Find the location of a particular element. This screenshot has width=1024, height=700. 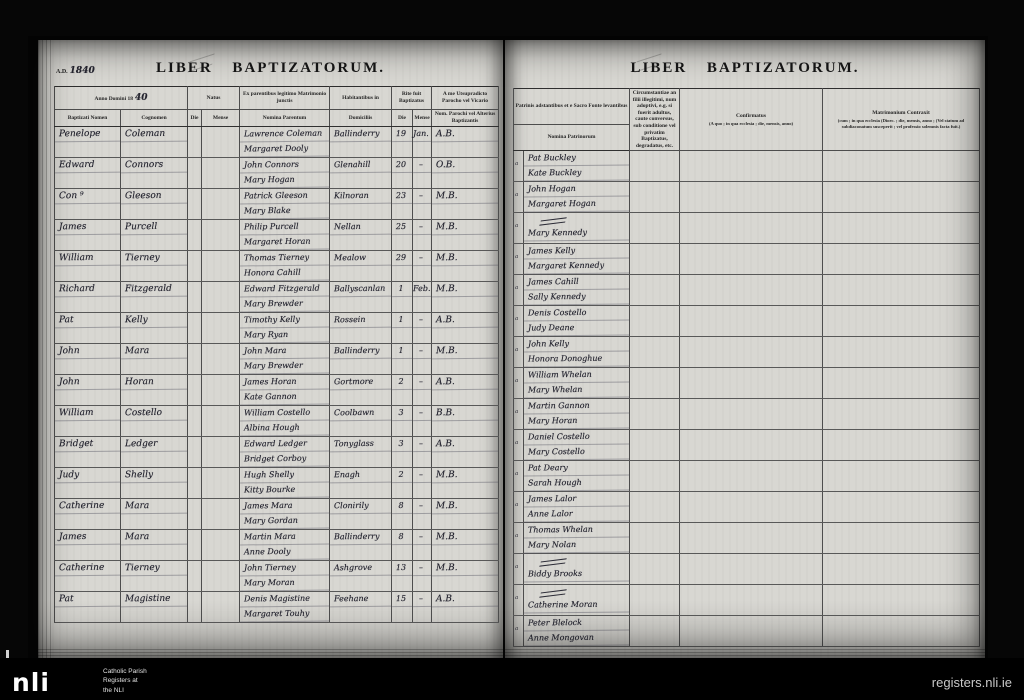

sponsor-entry-row: a Catherine Moran is located at coordinates (746, 600).